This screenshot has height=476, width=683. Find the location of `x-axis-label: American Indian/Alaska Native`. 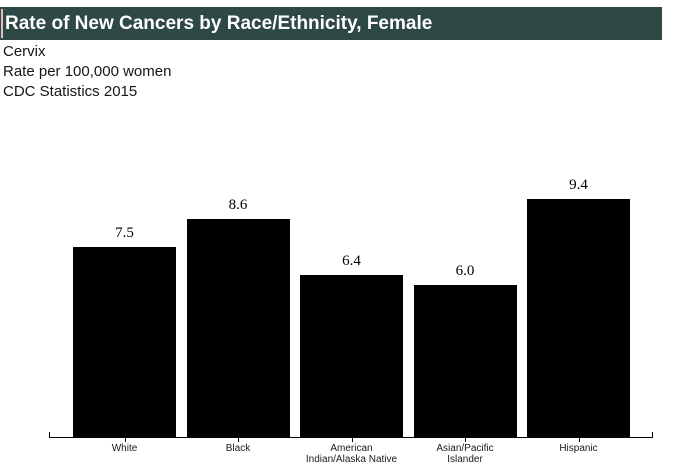

x-axis-label: American Indian/Alaska Native is located at coordinates (351, 454).